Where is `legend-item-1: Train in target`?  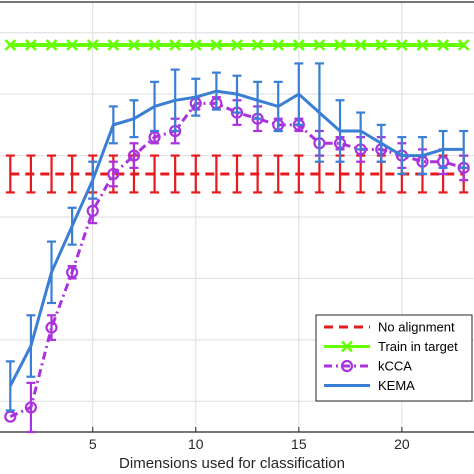 legend-item-1: Train in target is located at coordinates (391, 346).